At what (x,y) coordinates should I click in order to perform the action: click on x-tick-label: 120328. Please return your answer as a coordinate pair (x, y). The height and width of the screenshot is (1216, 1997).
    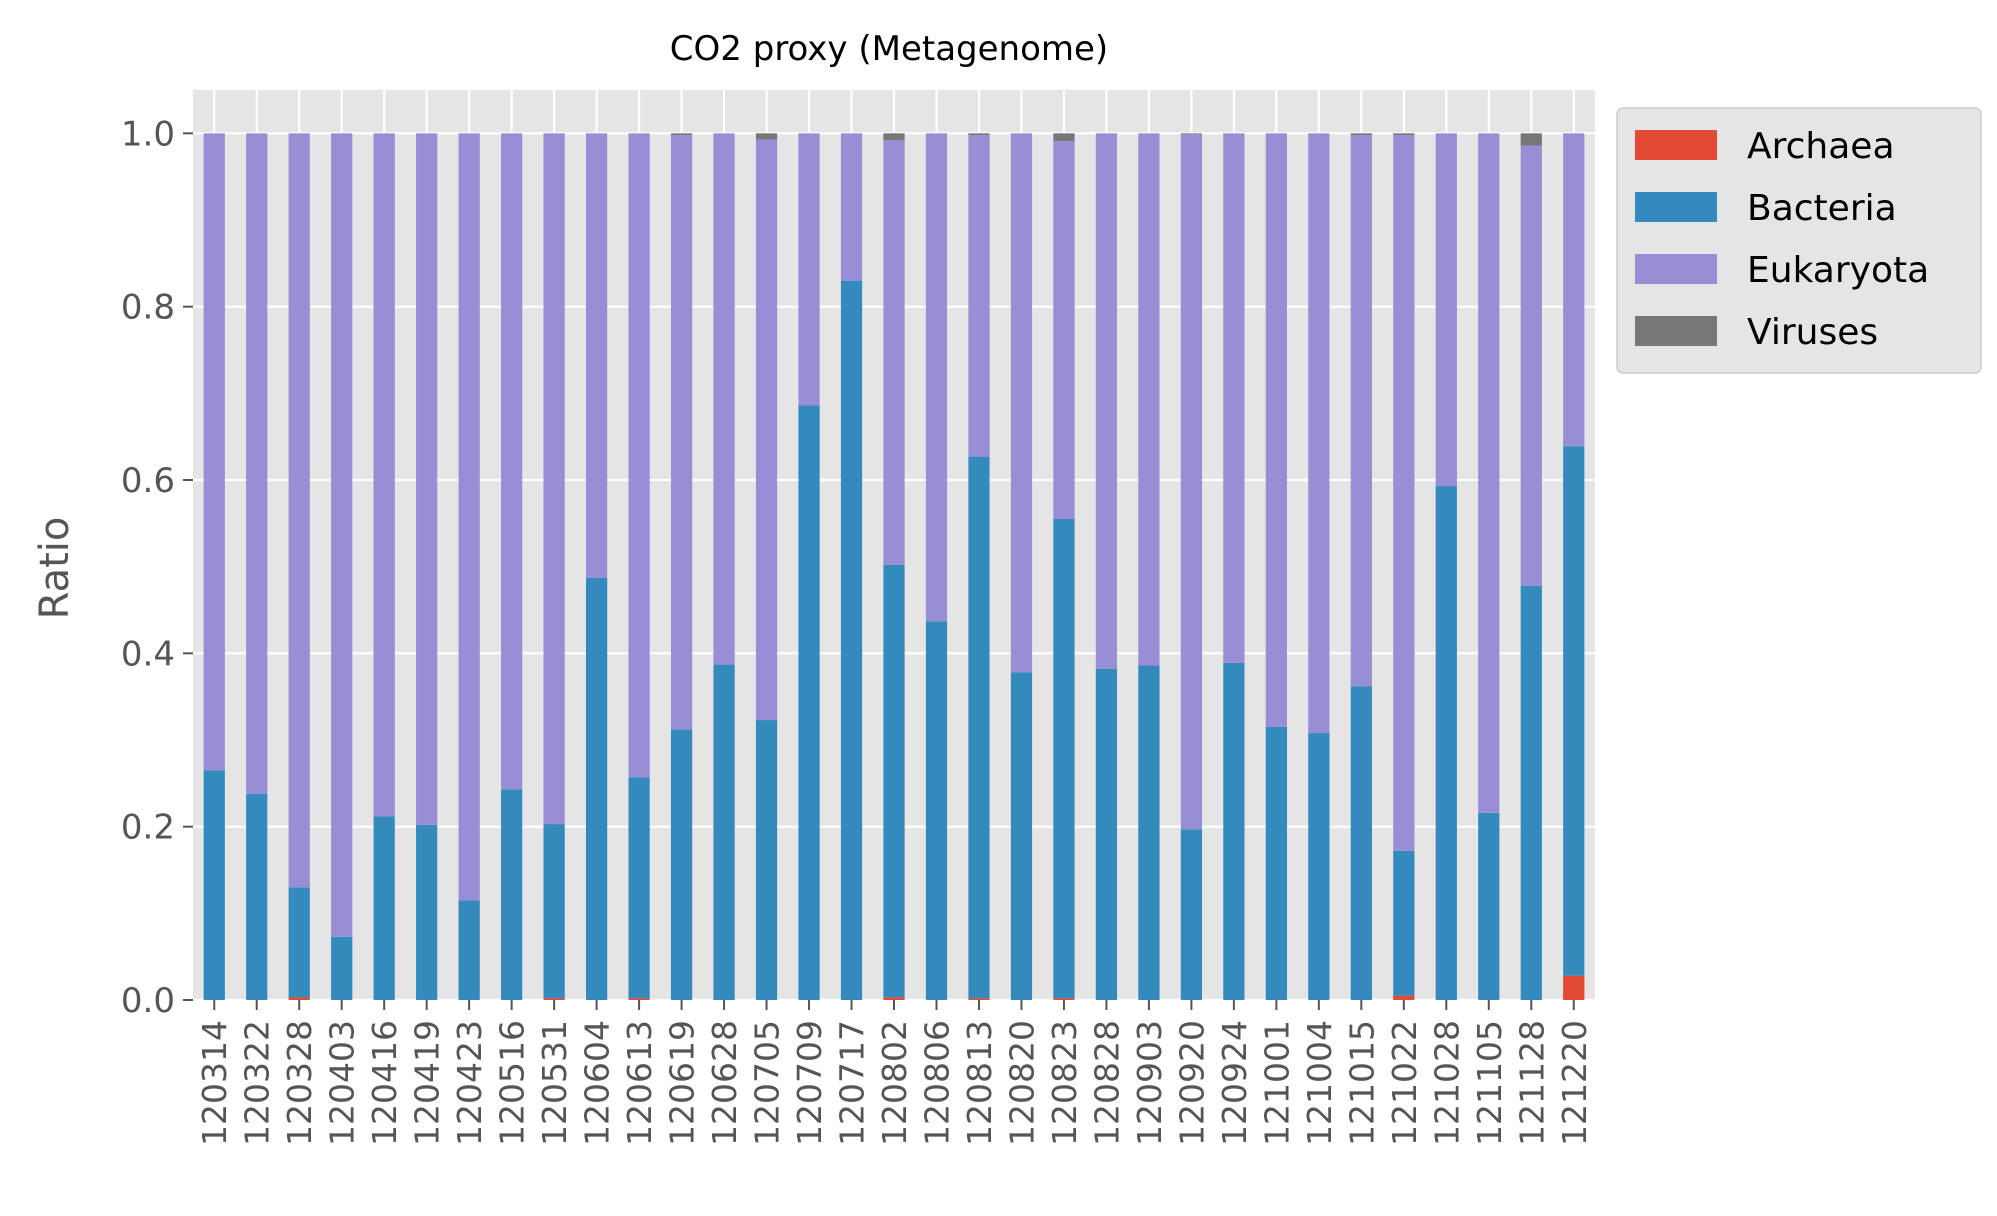
    Looking at the image, I should click on (299, 1083).